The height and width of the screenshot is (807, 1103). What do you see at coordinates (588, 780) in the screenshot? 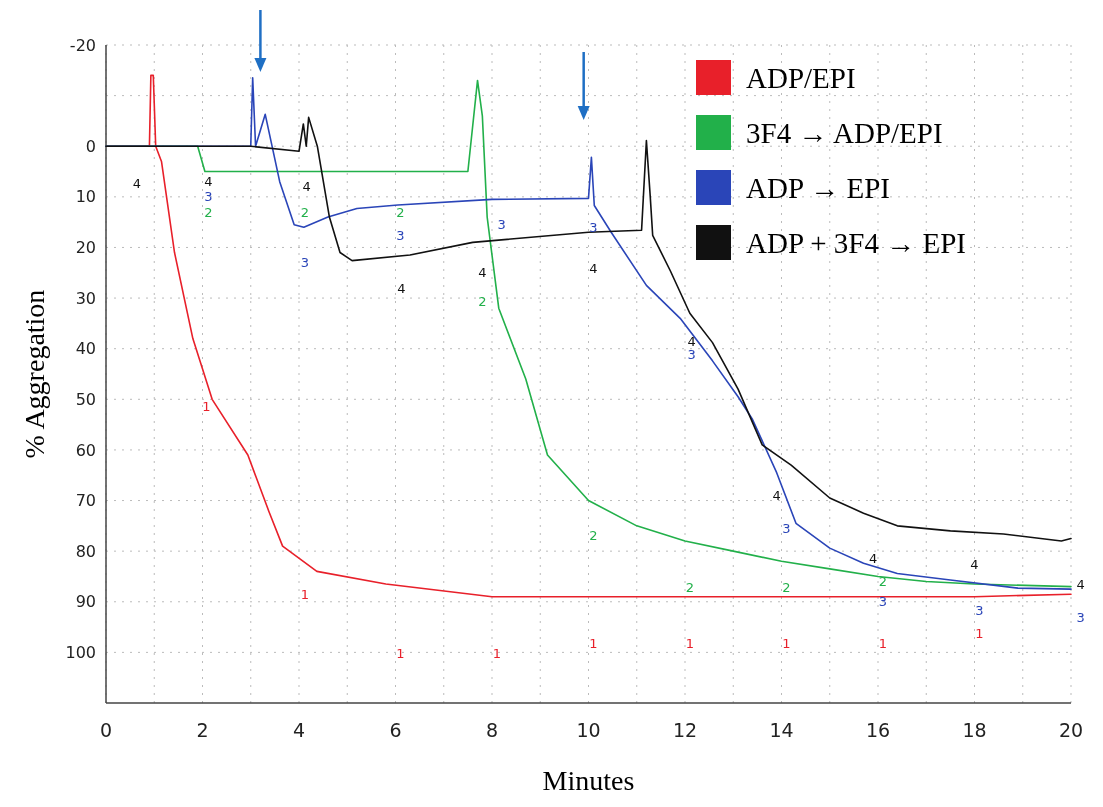
I see `x-axis-title: Minutes` at bounding box center [588, 780].